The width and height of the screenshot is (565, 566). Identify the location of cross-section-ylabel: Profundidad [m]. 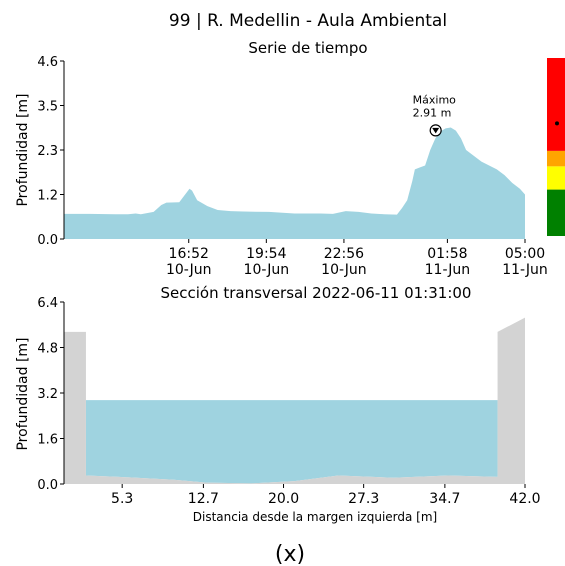
(23, 393).